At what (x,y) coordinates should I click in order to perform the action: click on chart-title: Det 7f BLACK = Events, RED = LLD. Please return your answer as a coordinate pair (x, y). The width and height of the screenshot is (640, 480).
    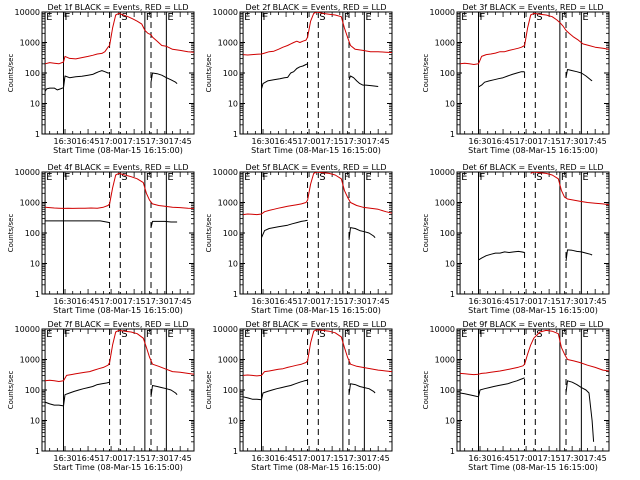
    Looking at the image, I should click on (117, 324).